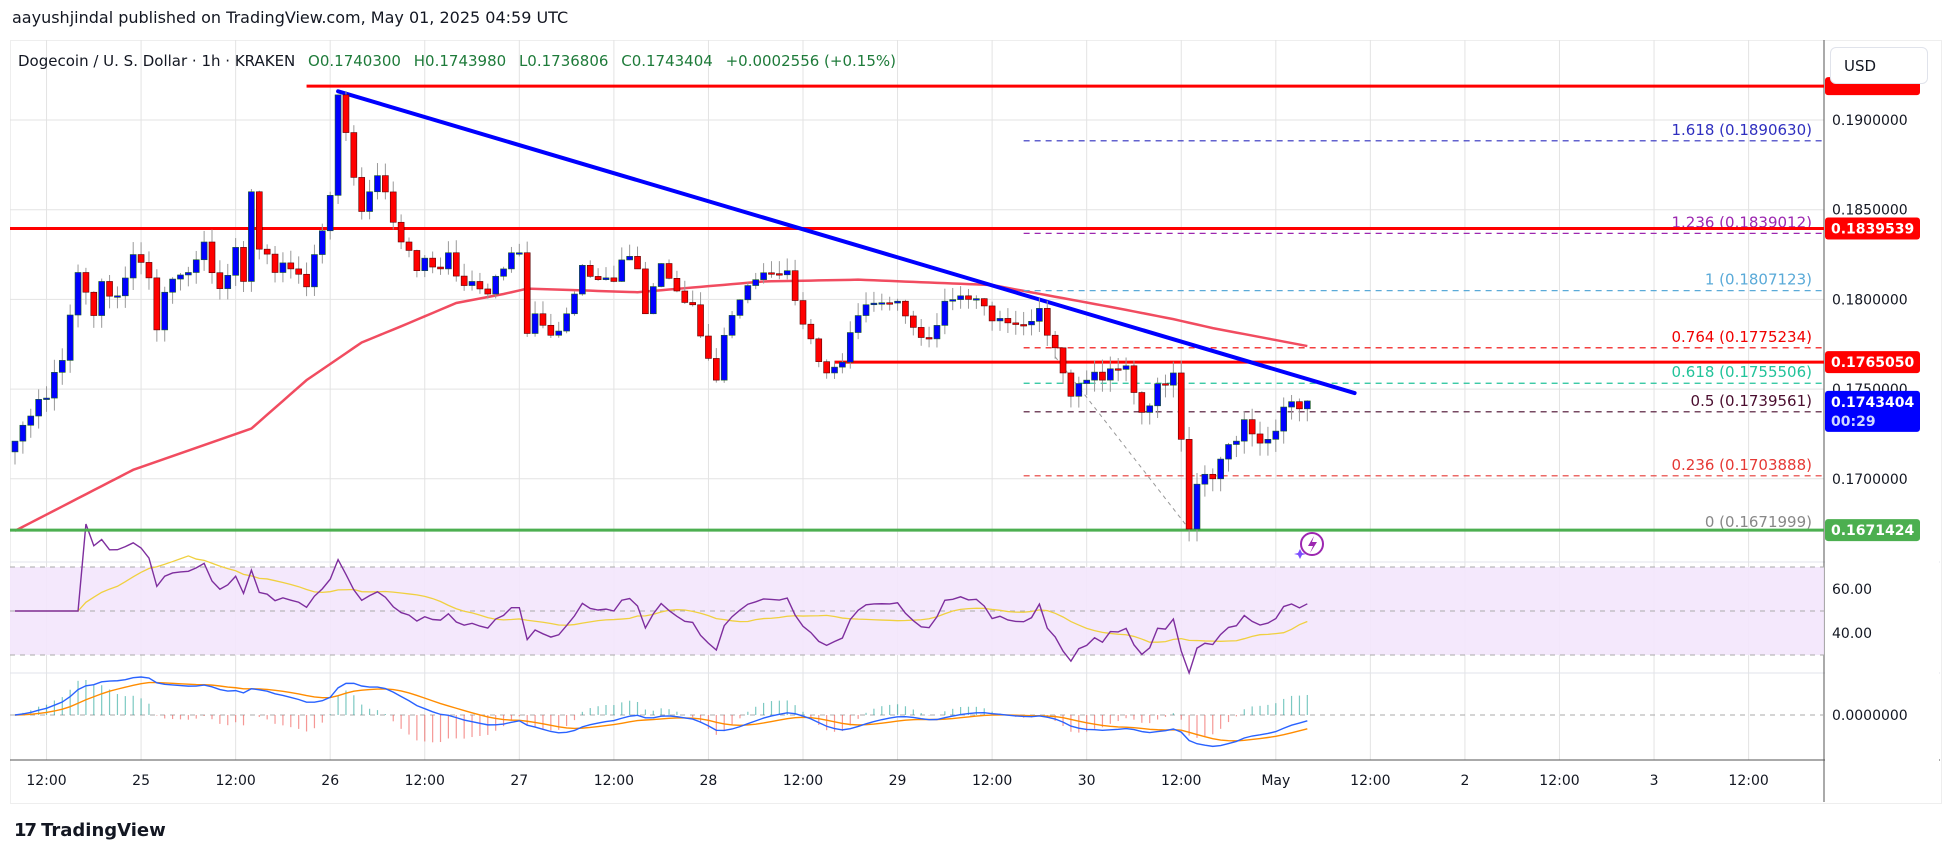 This screenshot has height=855, width=1950. Describe the element at coordinates (90, 830) in the screenshot. I see `tradingview-brand: 17 TradingView` at that location.